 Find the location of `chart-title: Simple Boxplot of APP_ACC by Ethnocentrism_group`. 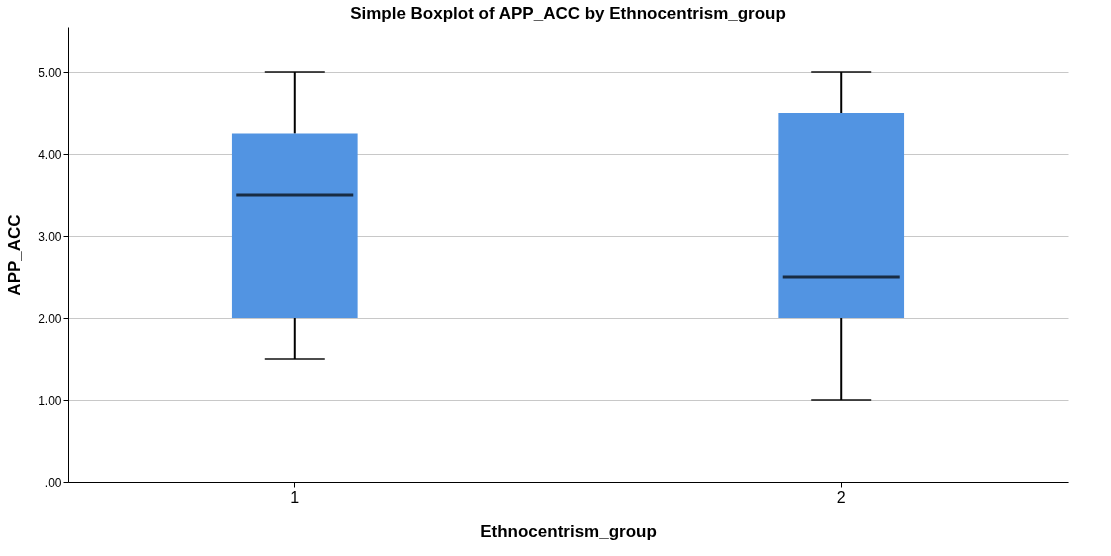

chart-title: Simple Boxplot of APP_ACC by Ethnocentrism_group is located at coordinates (568, 13).